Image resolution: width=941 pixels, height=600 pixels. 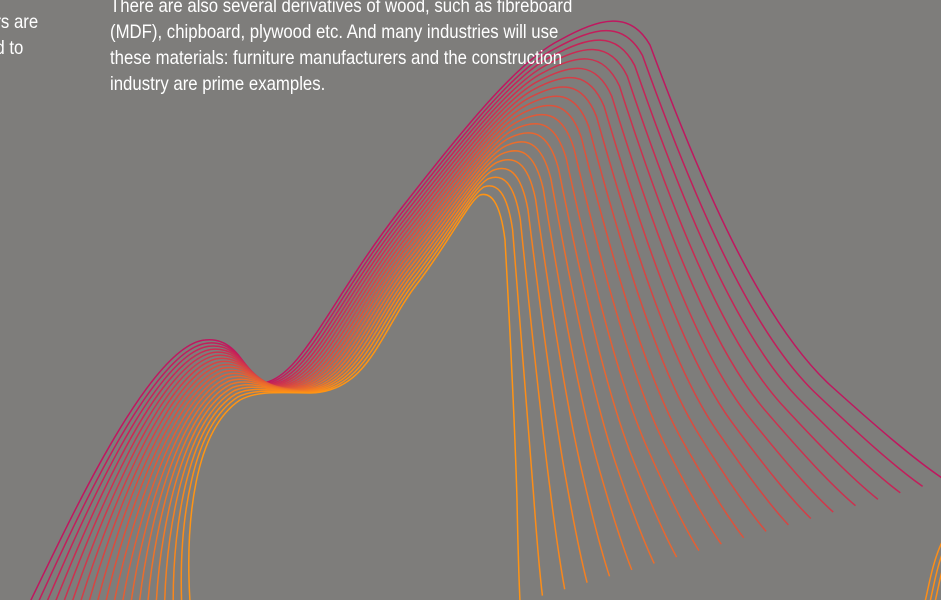 What do you see at coordinates (12, 48) in the screenshot?
I see `partial-paragraph-line: ed to` at bounding box center [12, 48].